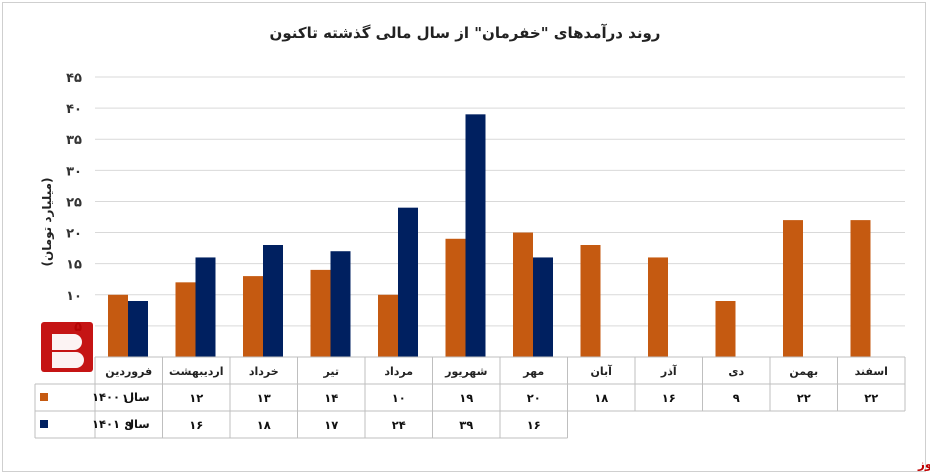 The image size is (930, 476). I want to click on y-tick-label: ۳۵, so click(74, 140).